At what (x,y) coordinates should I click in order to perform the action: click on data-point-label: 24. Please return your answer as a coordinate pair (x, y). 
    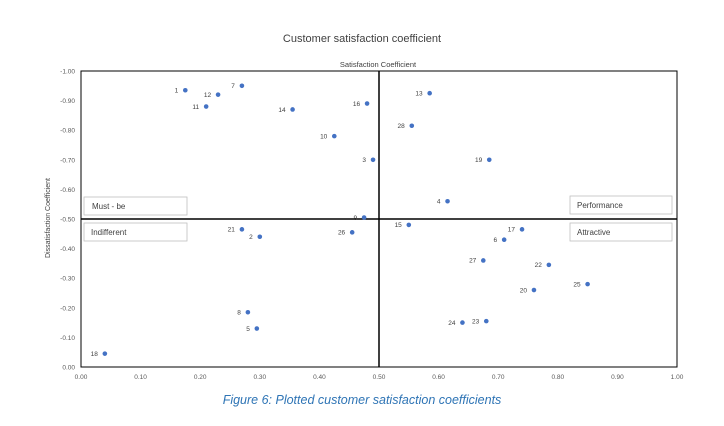
    Looking at the image, I should click on (452, 323).